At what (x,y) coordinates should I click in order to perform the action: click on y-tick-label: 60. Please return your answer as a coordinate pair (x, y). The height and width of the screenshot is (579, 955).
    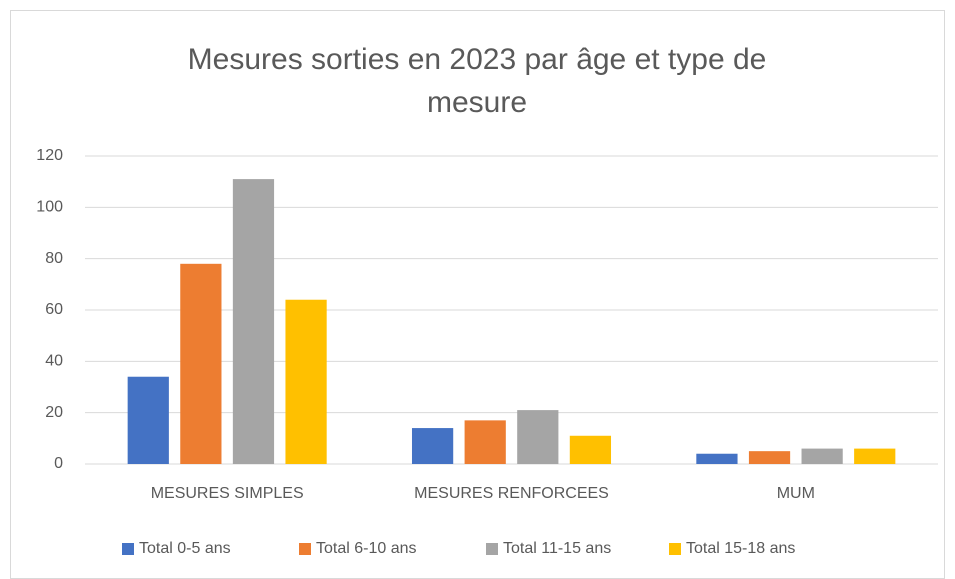
    Looking at the image, I should click on (54, 309).